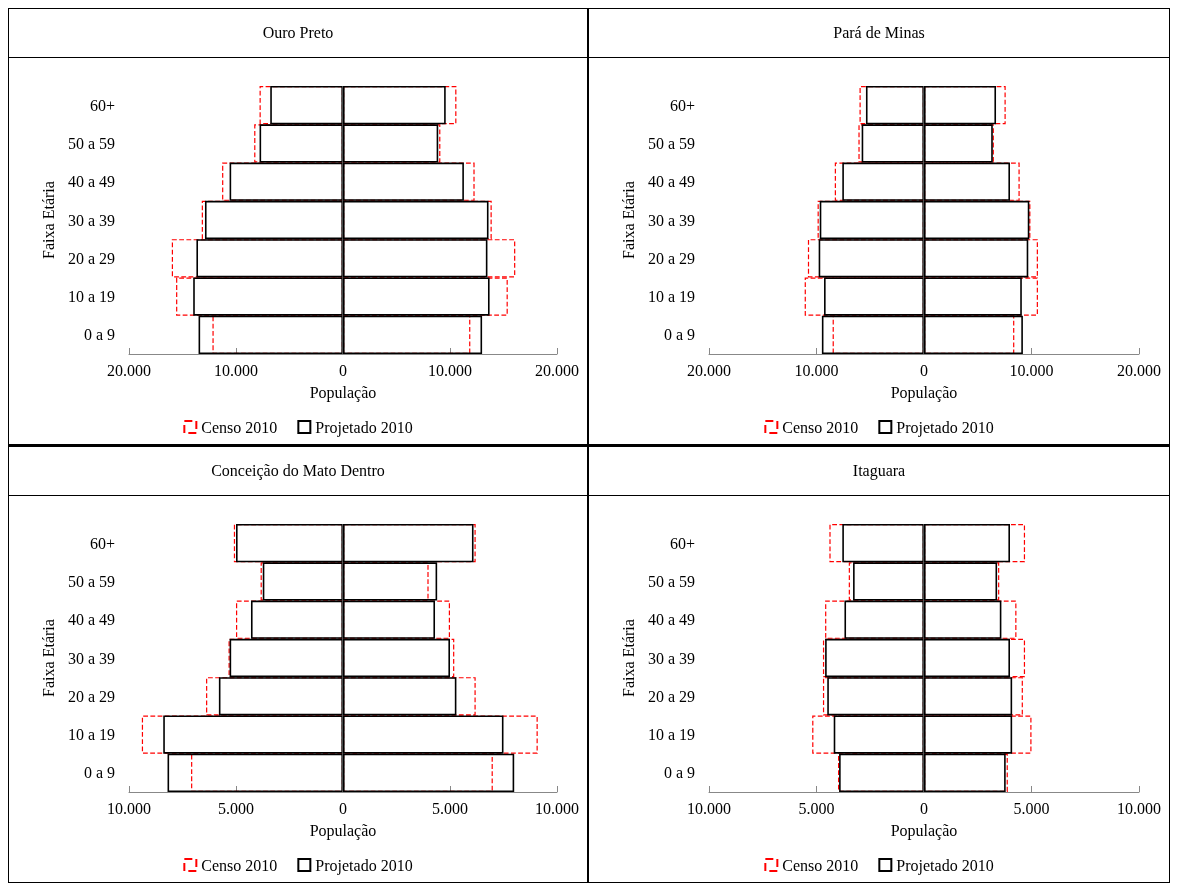 This screenshot has height=894, width=1178. Describe the element at coordinates (879, 471) in the screenshot. I see `chart-title: Itaguara` at that location.